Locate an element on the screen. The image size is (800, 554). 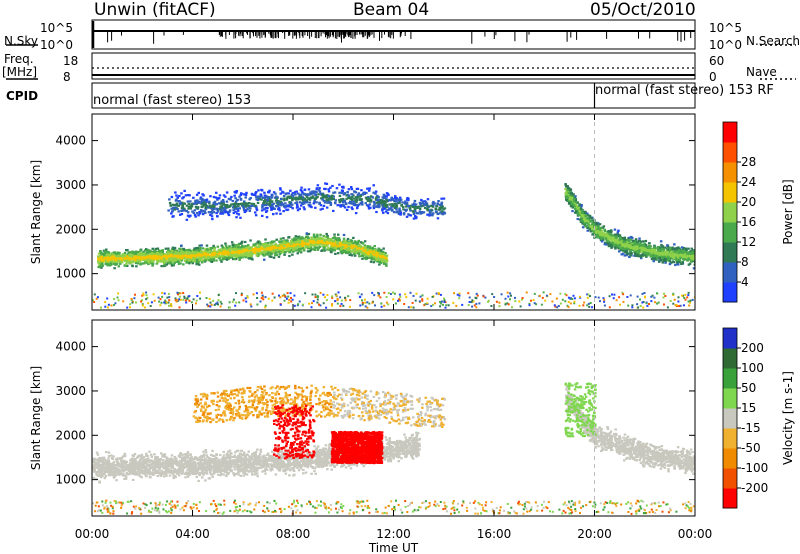
velocity-y-axis-label: Slant Range [km] is located at coordinates (36, 418).